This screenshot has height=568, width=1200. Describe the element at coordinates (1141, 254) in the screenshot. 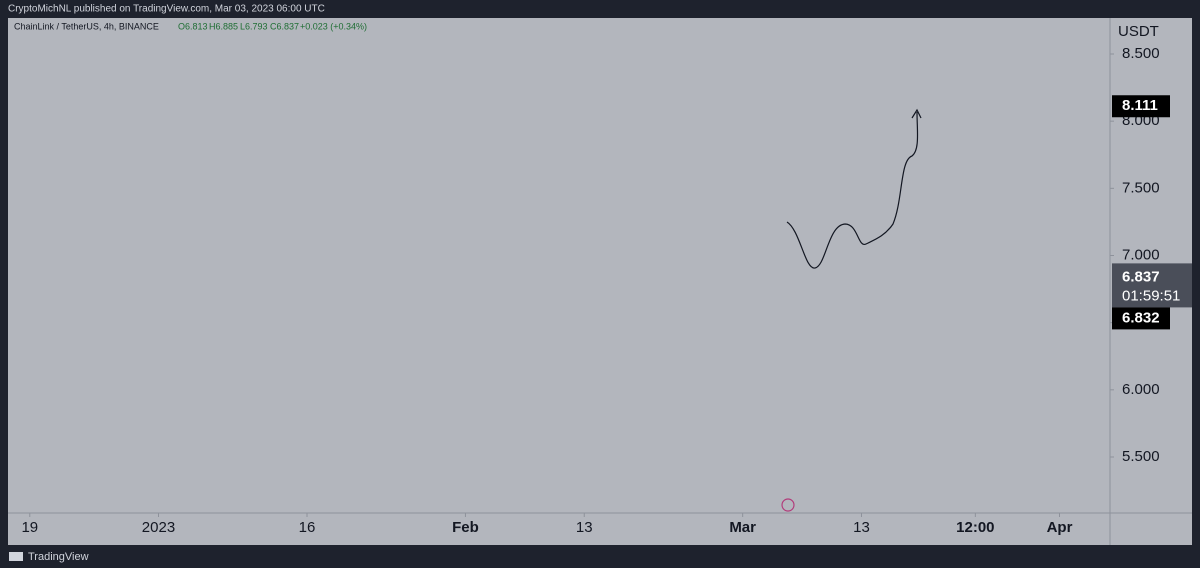

I see `y-tick-label: 7.000` at that location.